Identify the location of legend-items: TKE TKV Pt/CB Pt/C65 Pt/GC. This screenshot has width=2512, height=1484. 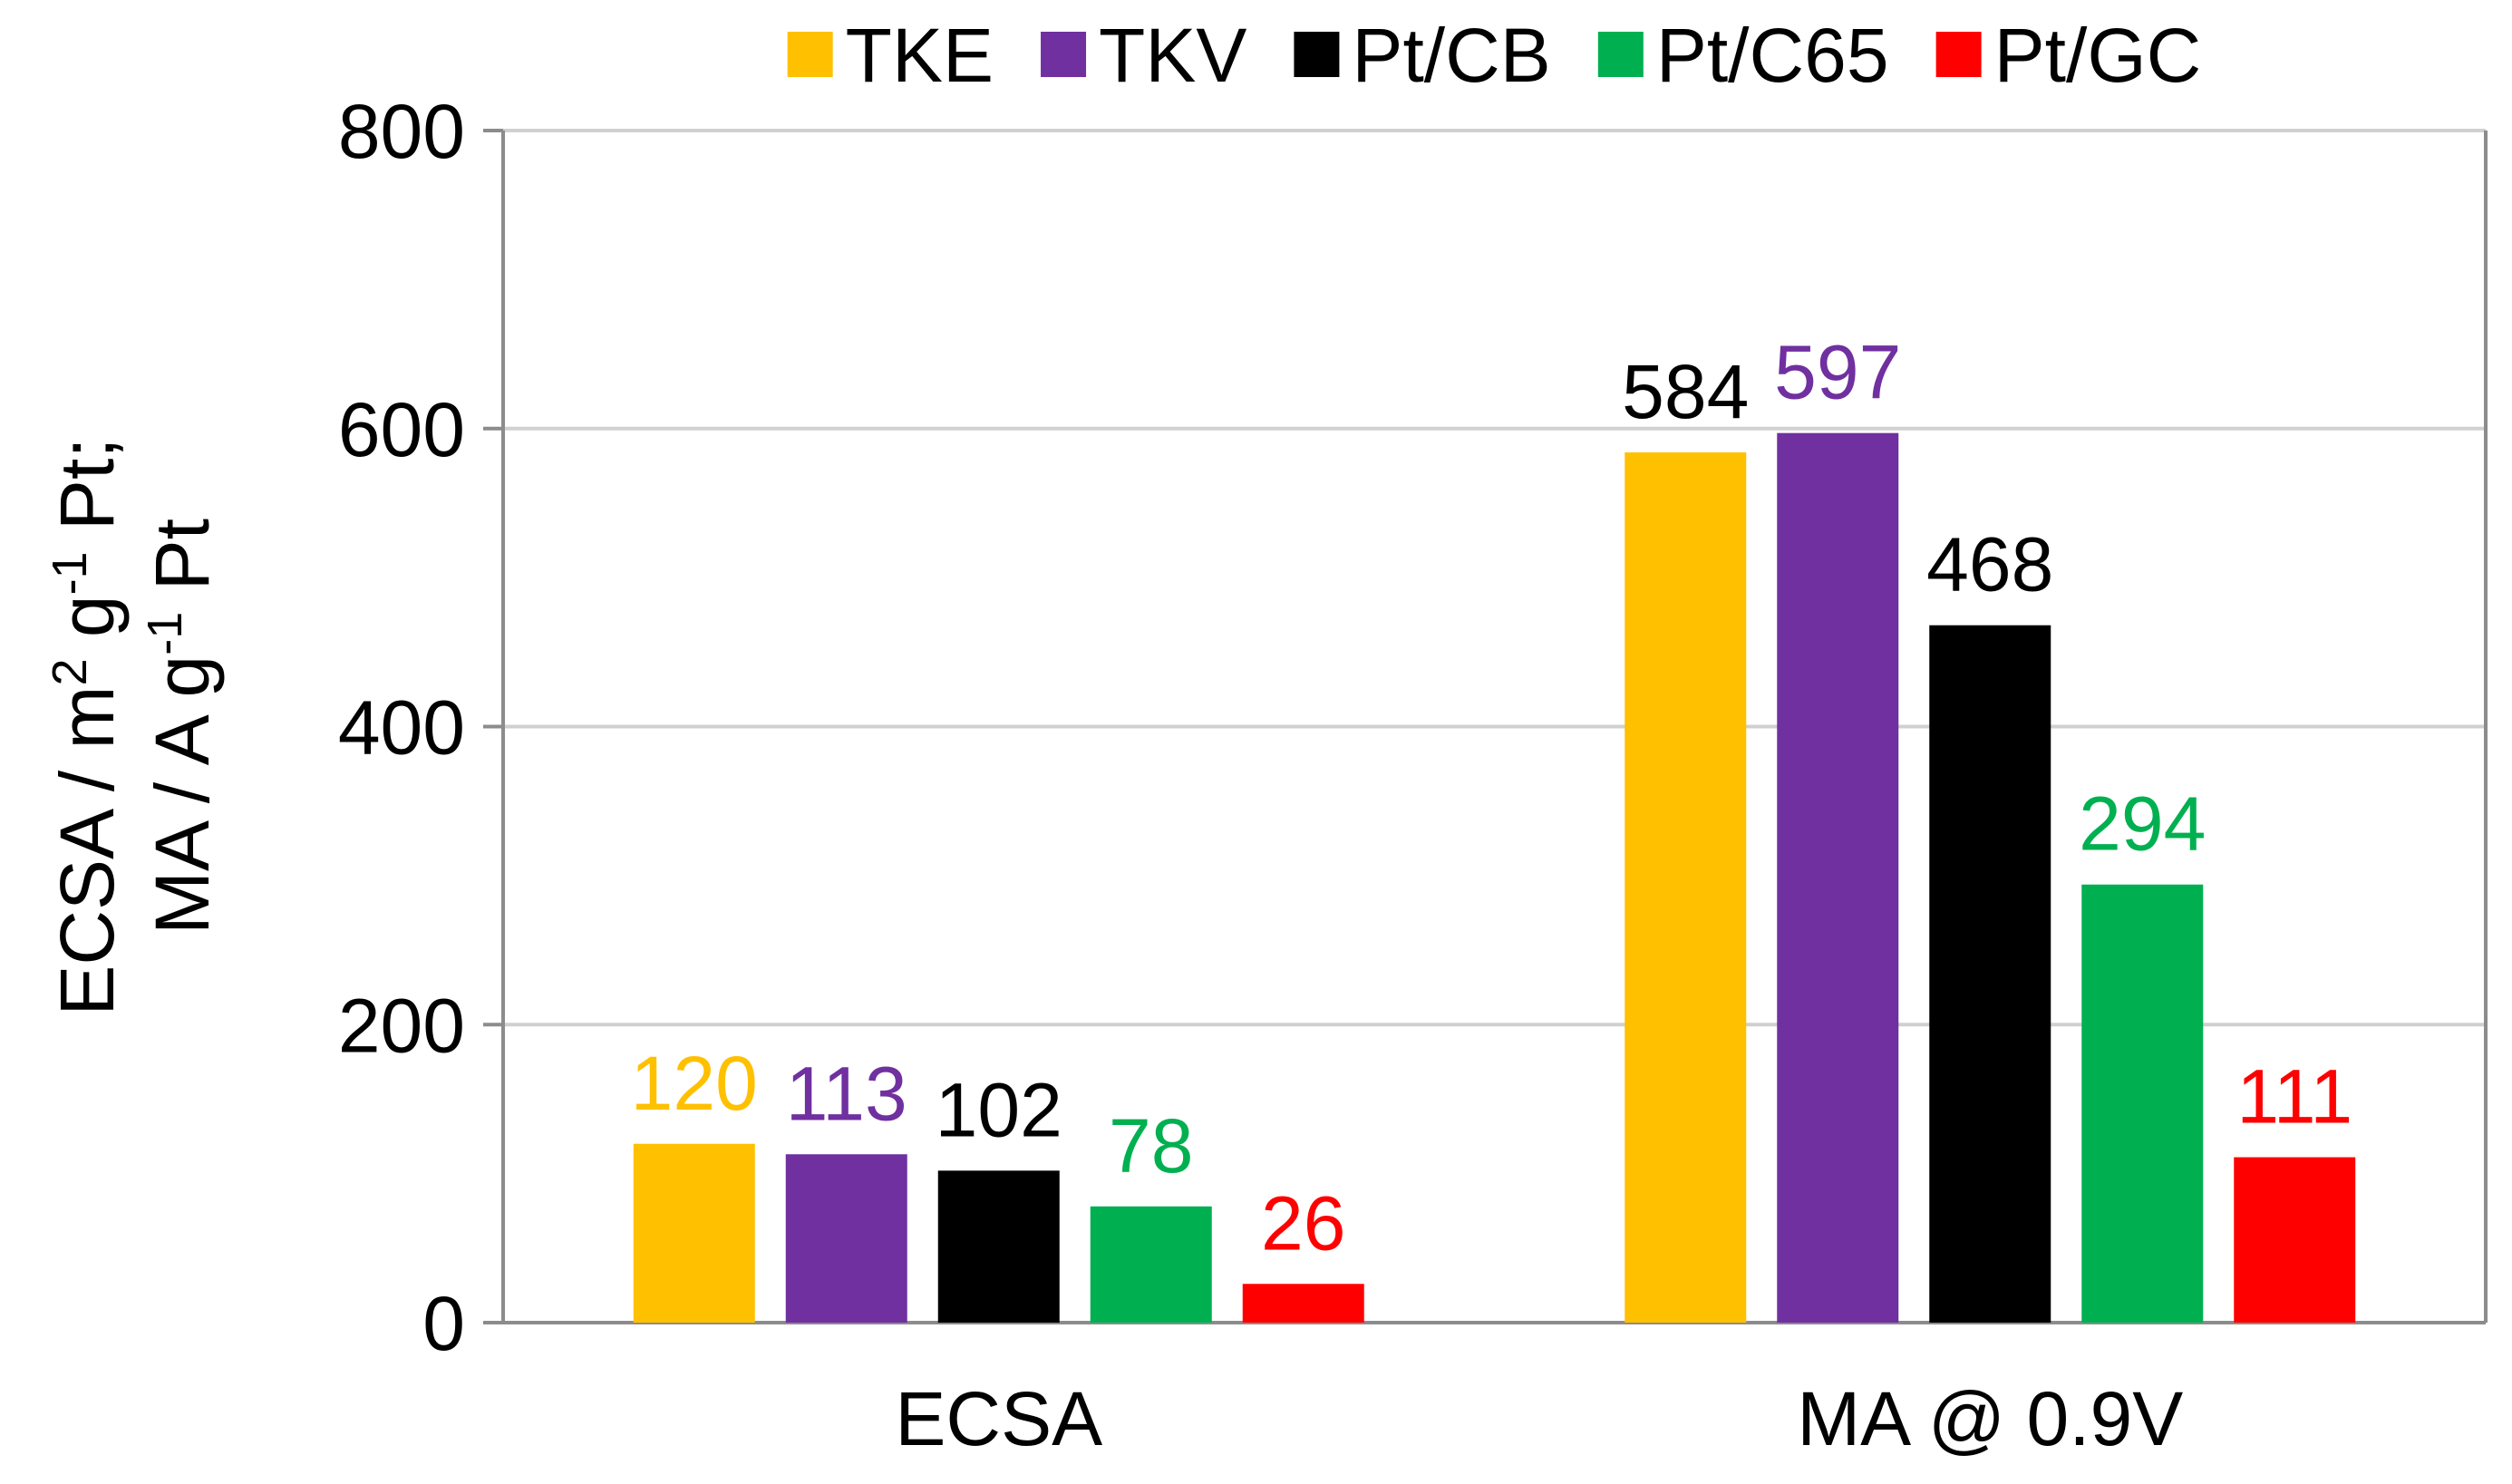
(1494, 56).